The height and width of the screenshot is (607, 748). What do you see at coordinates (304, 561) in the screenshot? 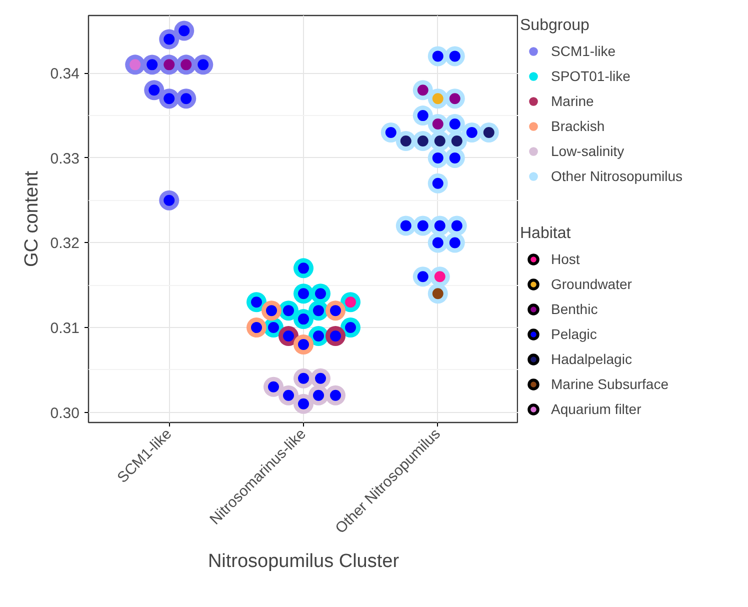
I see `x-axis-title: Nitrosopumilus Cluster` at bounding box center [304, 561].